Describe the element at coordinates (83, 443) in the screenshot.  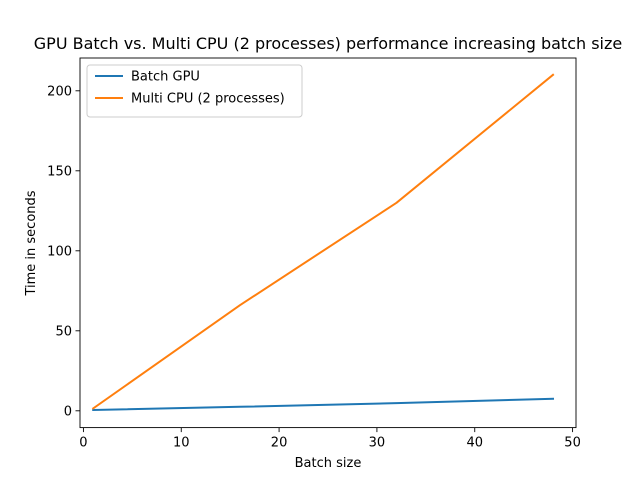
I see `x-tick-label: 0` at that location.